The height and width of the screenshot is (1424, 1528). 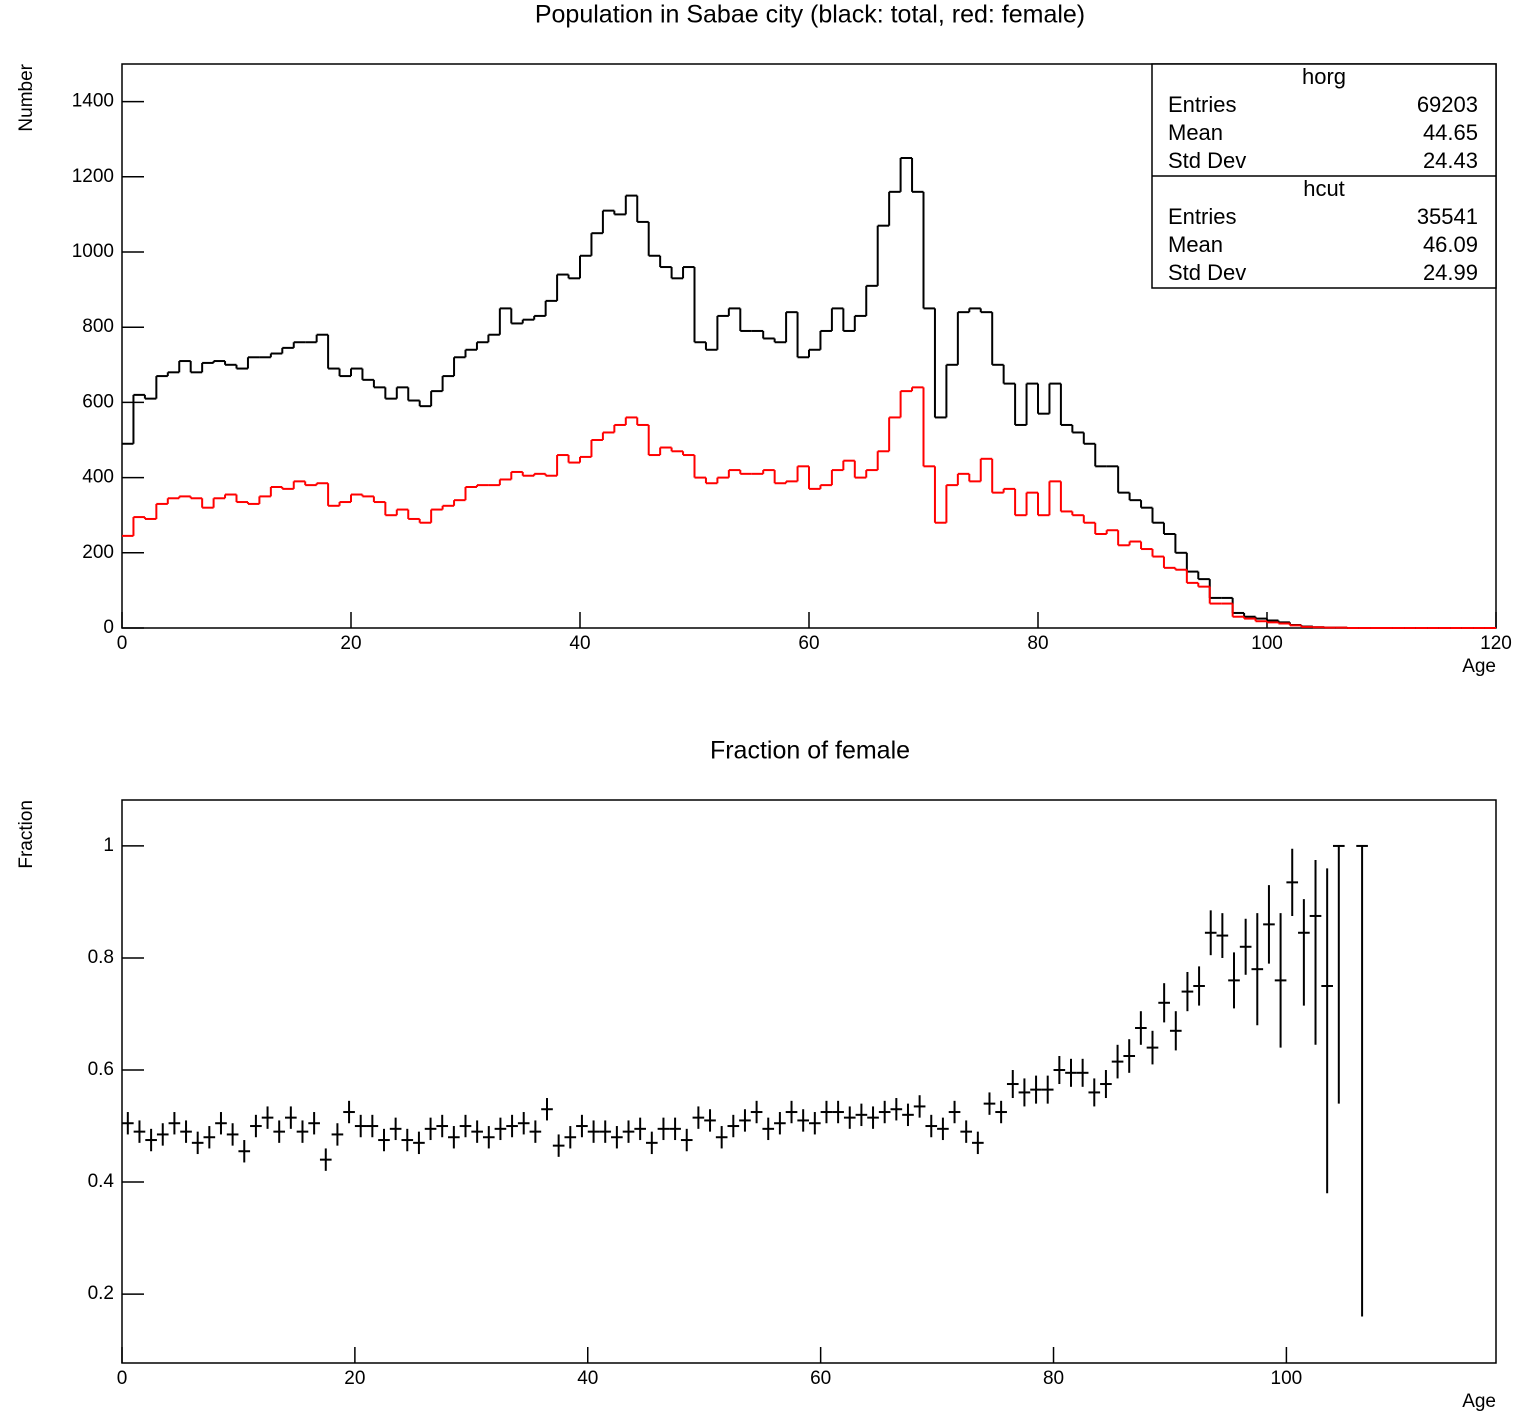 I want to click on y-tick-label: 800, so click(x=98, y=326).